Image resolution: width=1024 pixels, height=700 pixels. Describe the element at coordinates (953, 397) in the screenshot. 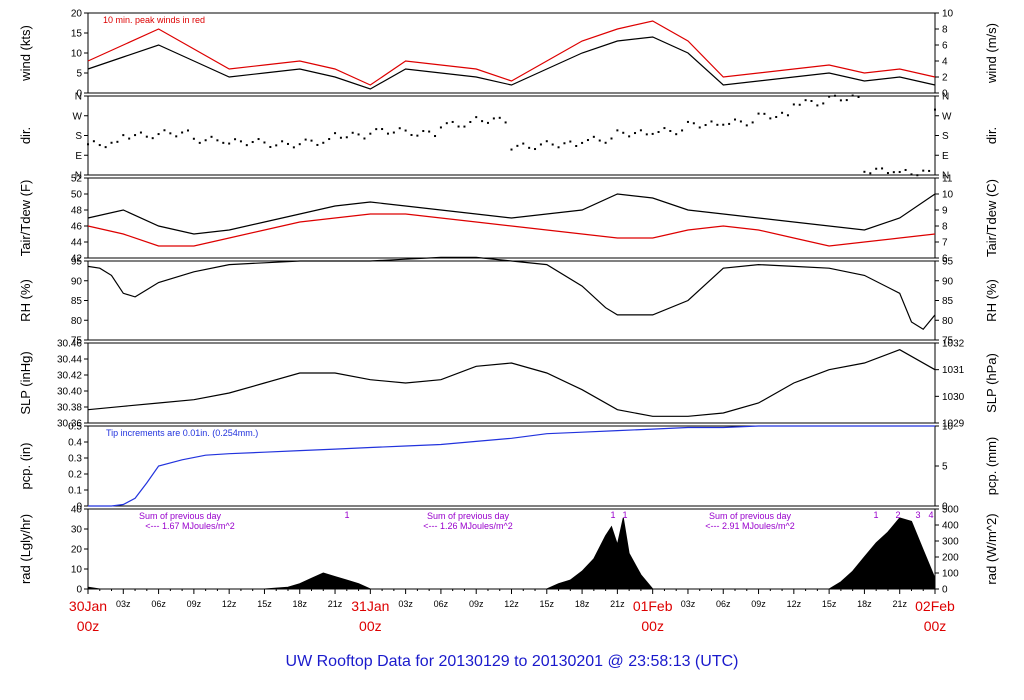

I see `y-axis-right-tick-label: 1030` at that location.